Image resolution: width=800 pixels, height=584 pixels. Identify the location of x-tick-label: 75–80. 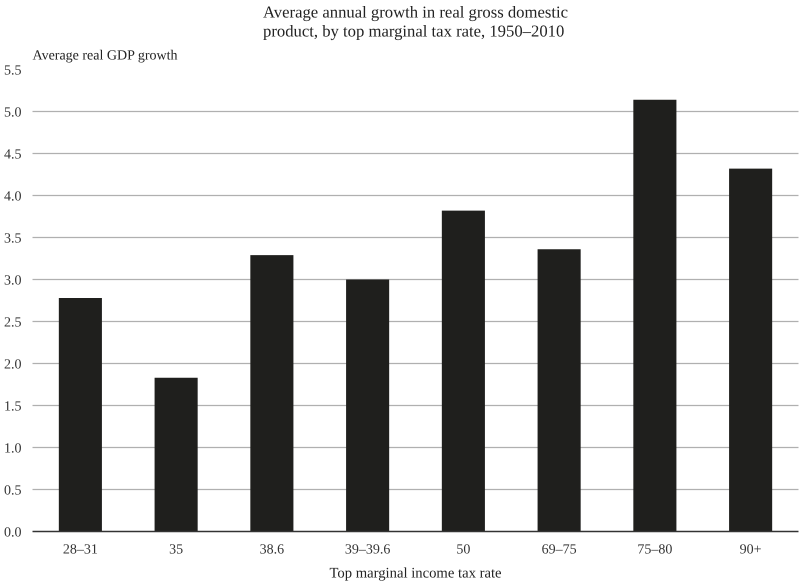
(654, 550).